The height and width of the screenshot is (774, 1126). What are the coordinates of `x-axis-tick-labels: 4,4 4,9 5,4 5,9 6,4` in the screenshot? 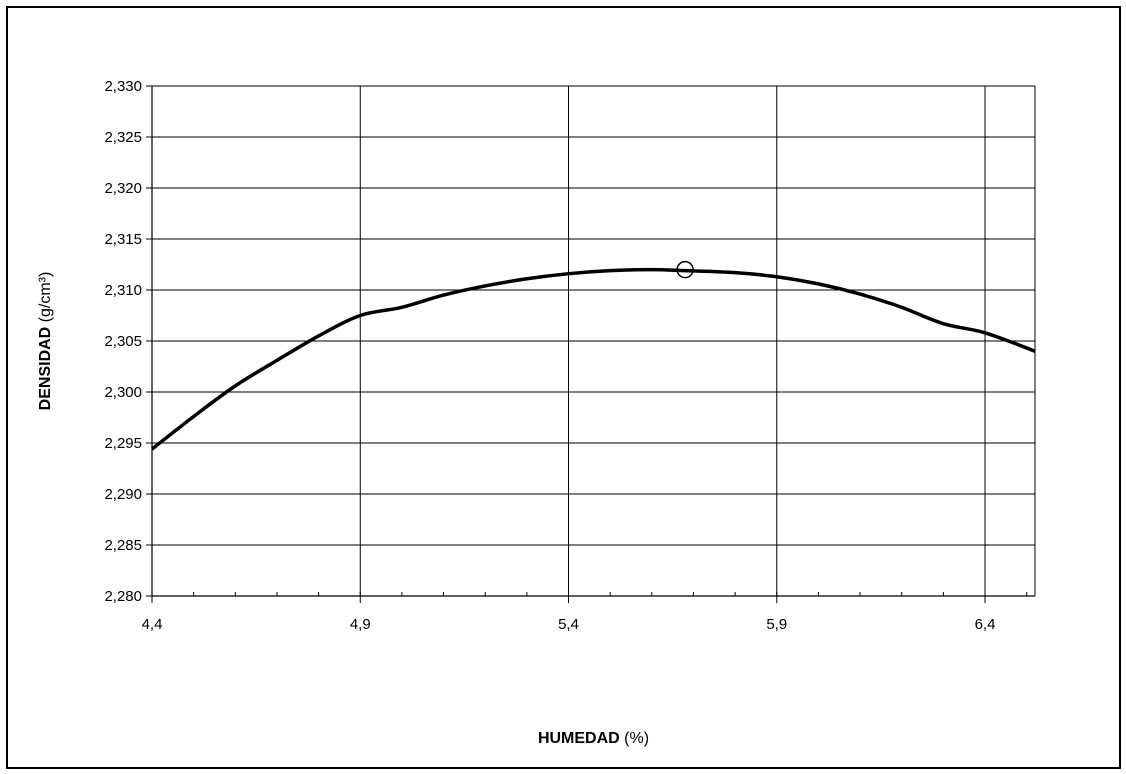 It's located at (569, 624).